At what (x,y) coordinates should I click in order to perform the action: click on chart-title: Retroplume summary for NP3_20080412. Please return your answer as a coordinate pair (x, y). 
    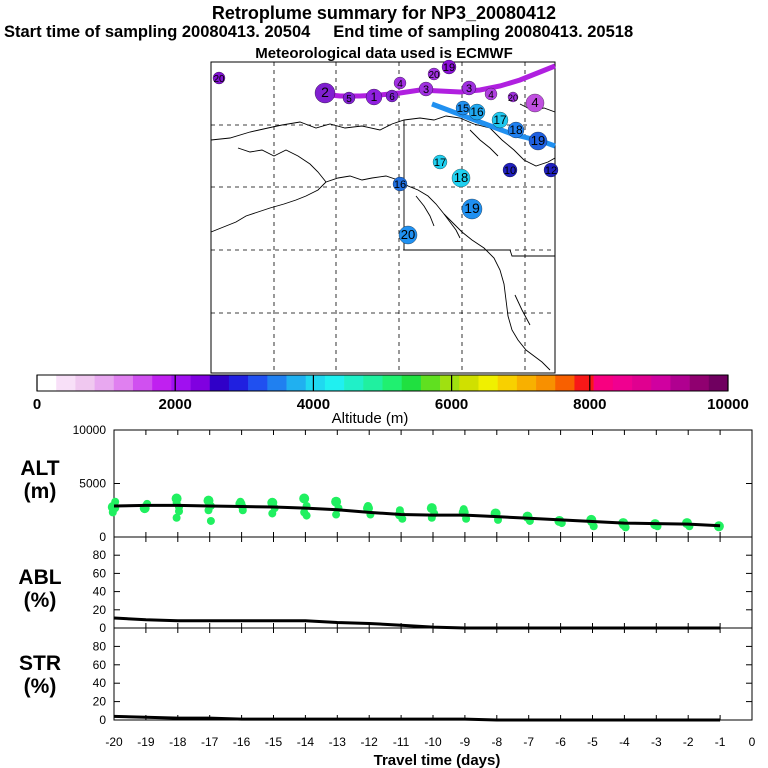
    Looking at the image, I should click on (384, 13).